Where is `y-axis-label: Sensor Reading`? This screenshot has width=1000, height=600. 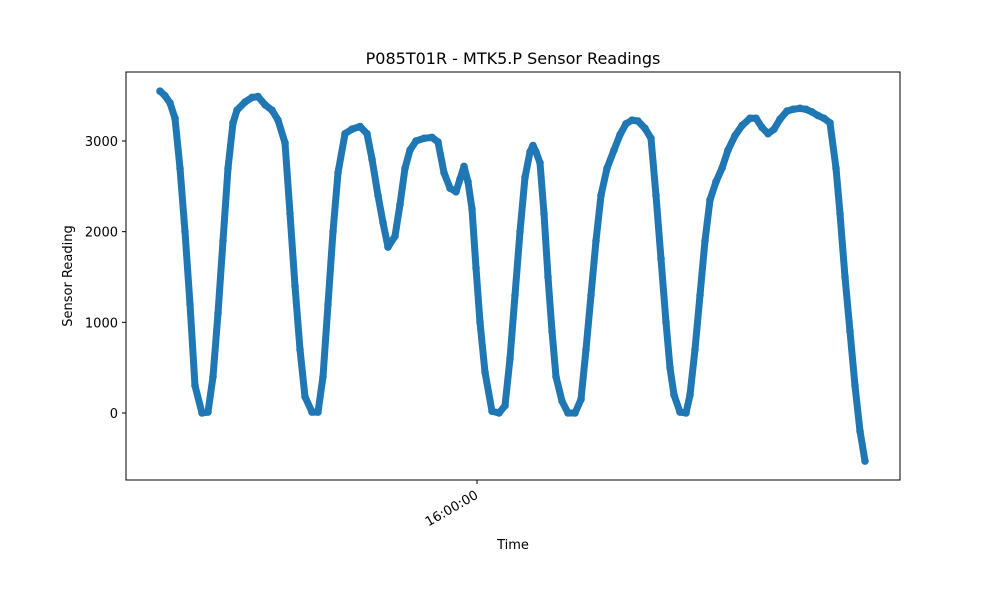
y-axis-label: Sensor Reading is located at coordinates (68, 275).